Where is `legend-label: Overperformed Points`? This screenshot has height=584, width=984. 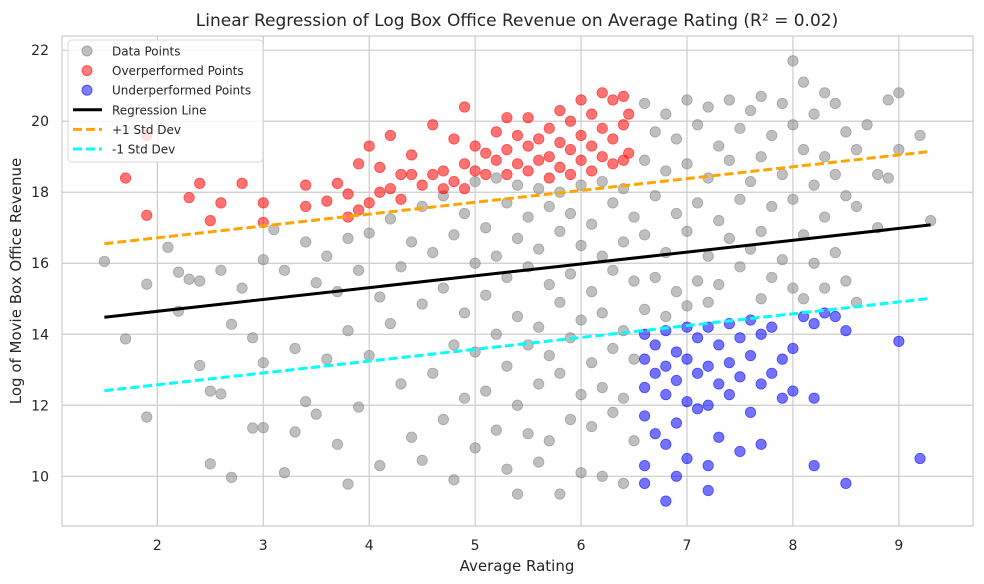
legend-label: Overperformed Points is located at coordinates (178, 71).